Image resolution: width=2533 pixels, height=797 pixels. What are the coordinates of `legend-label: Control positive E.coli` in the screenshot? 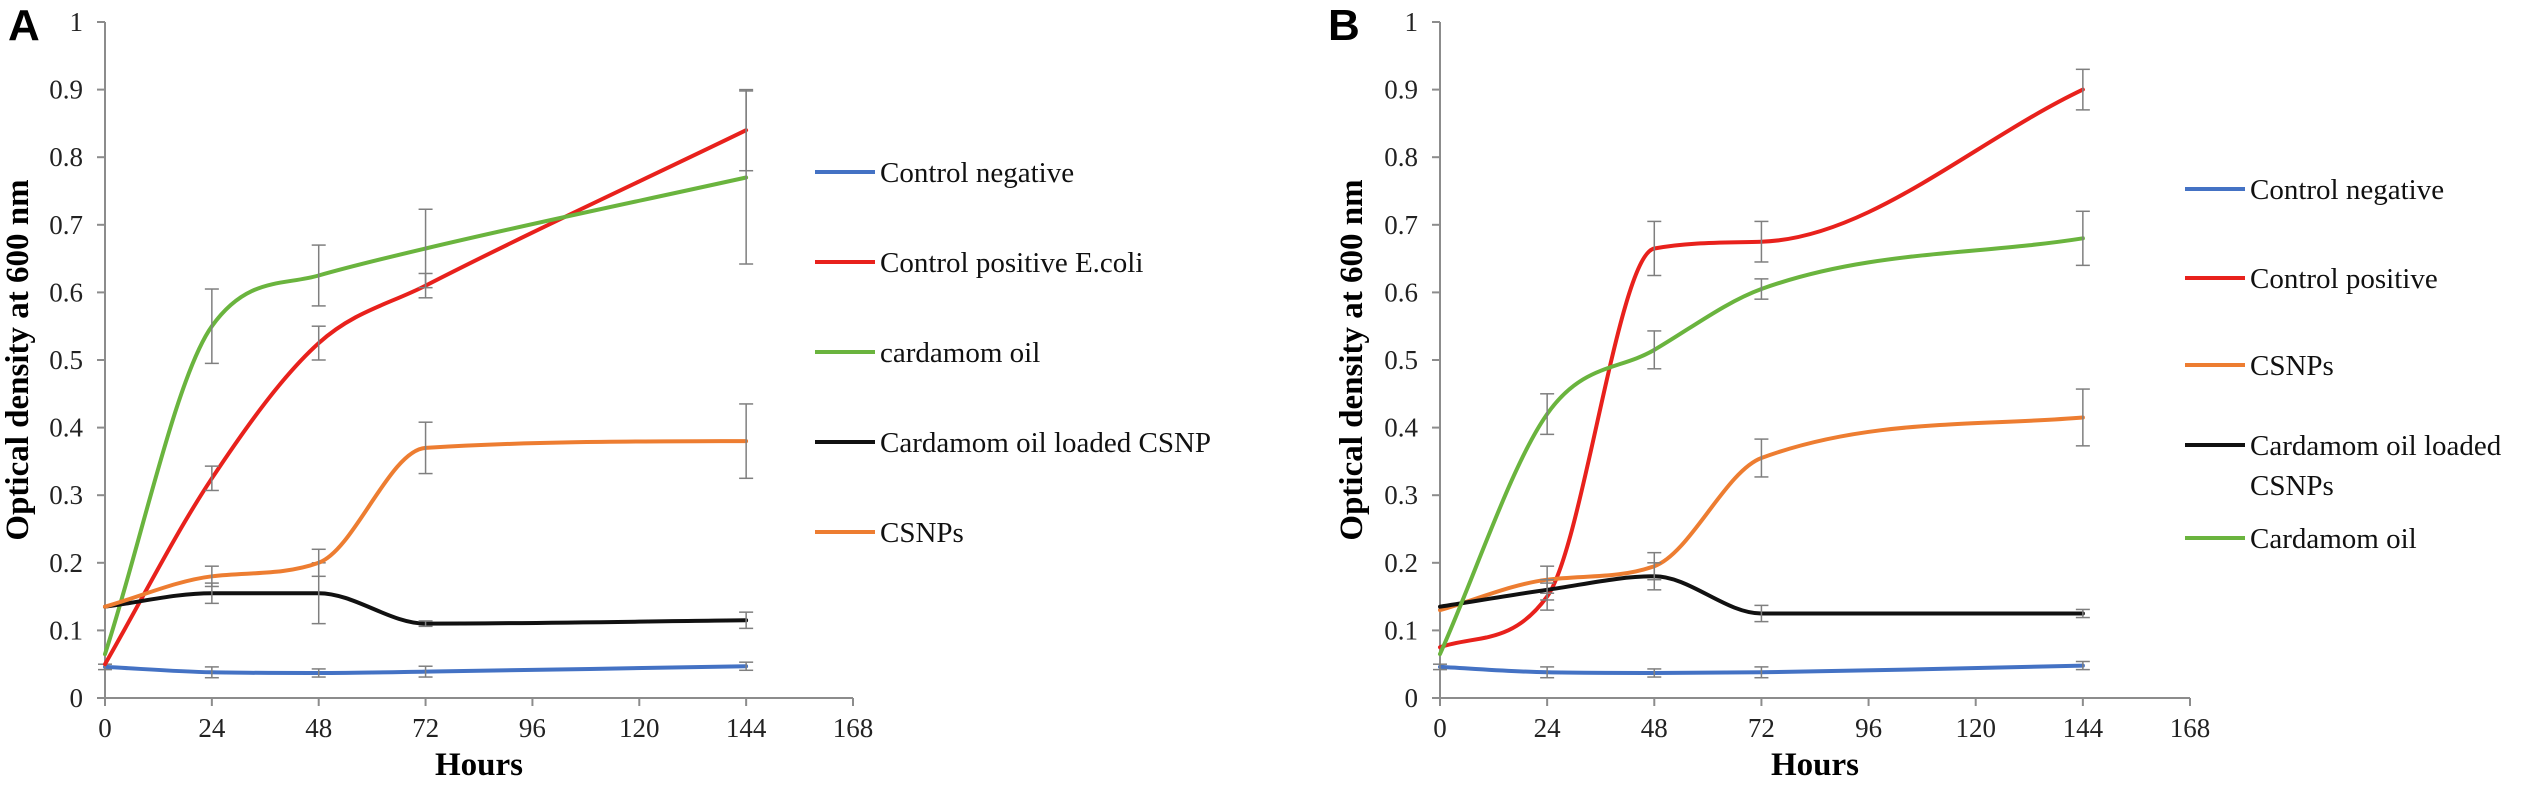 It's located at (1011, 263).